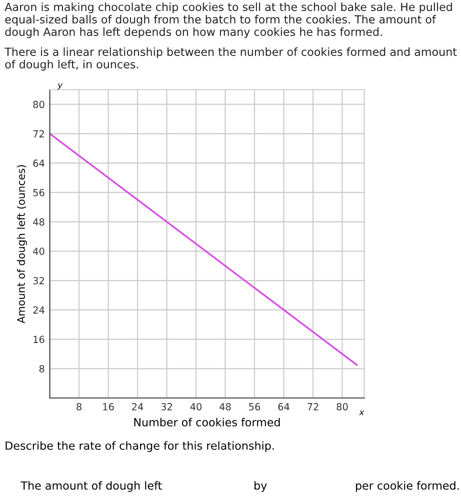 The width and height of the screenshot is (461, 499). Describe the element at coordinates (38, 192) in the screenshot. I see `y-tick-label: 56` at that location.